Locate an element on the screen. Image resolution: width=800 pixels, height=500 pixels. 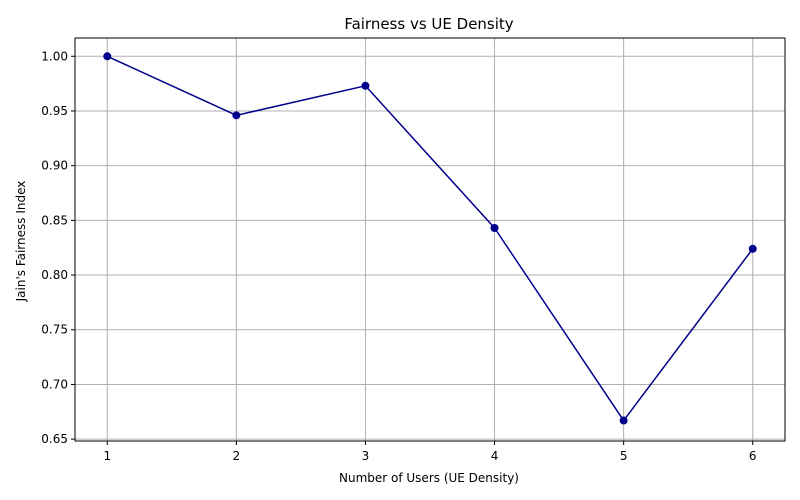
y-tick-label: 1.00 is located at coordinates (54, 56).